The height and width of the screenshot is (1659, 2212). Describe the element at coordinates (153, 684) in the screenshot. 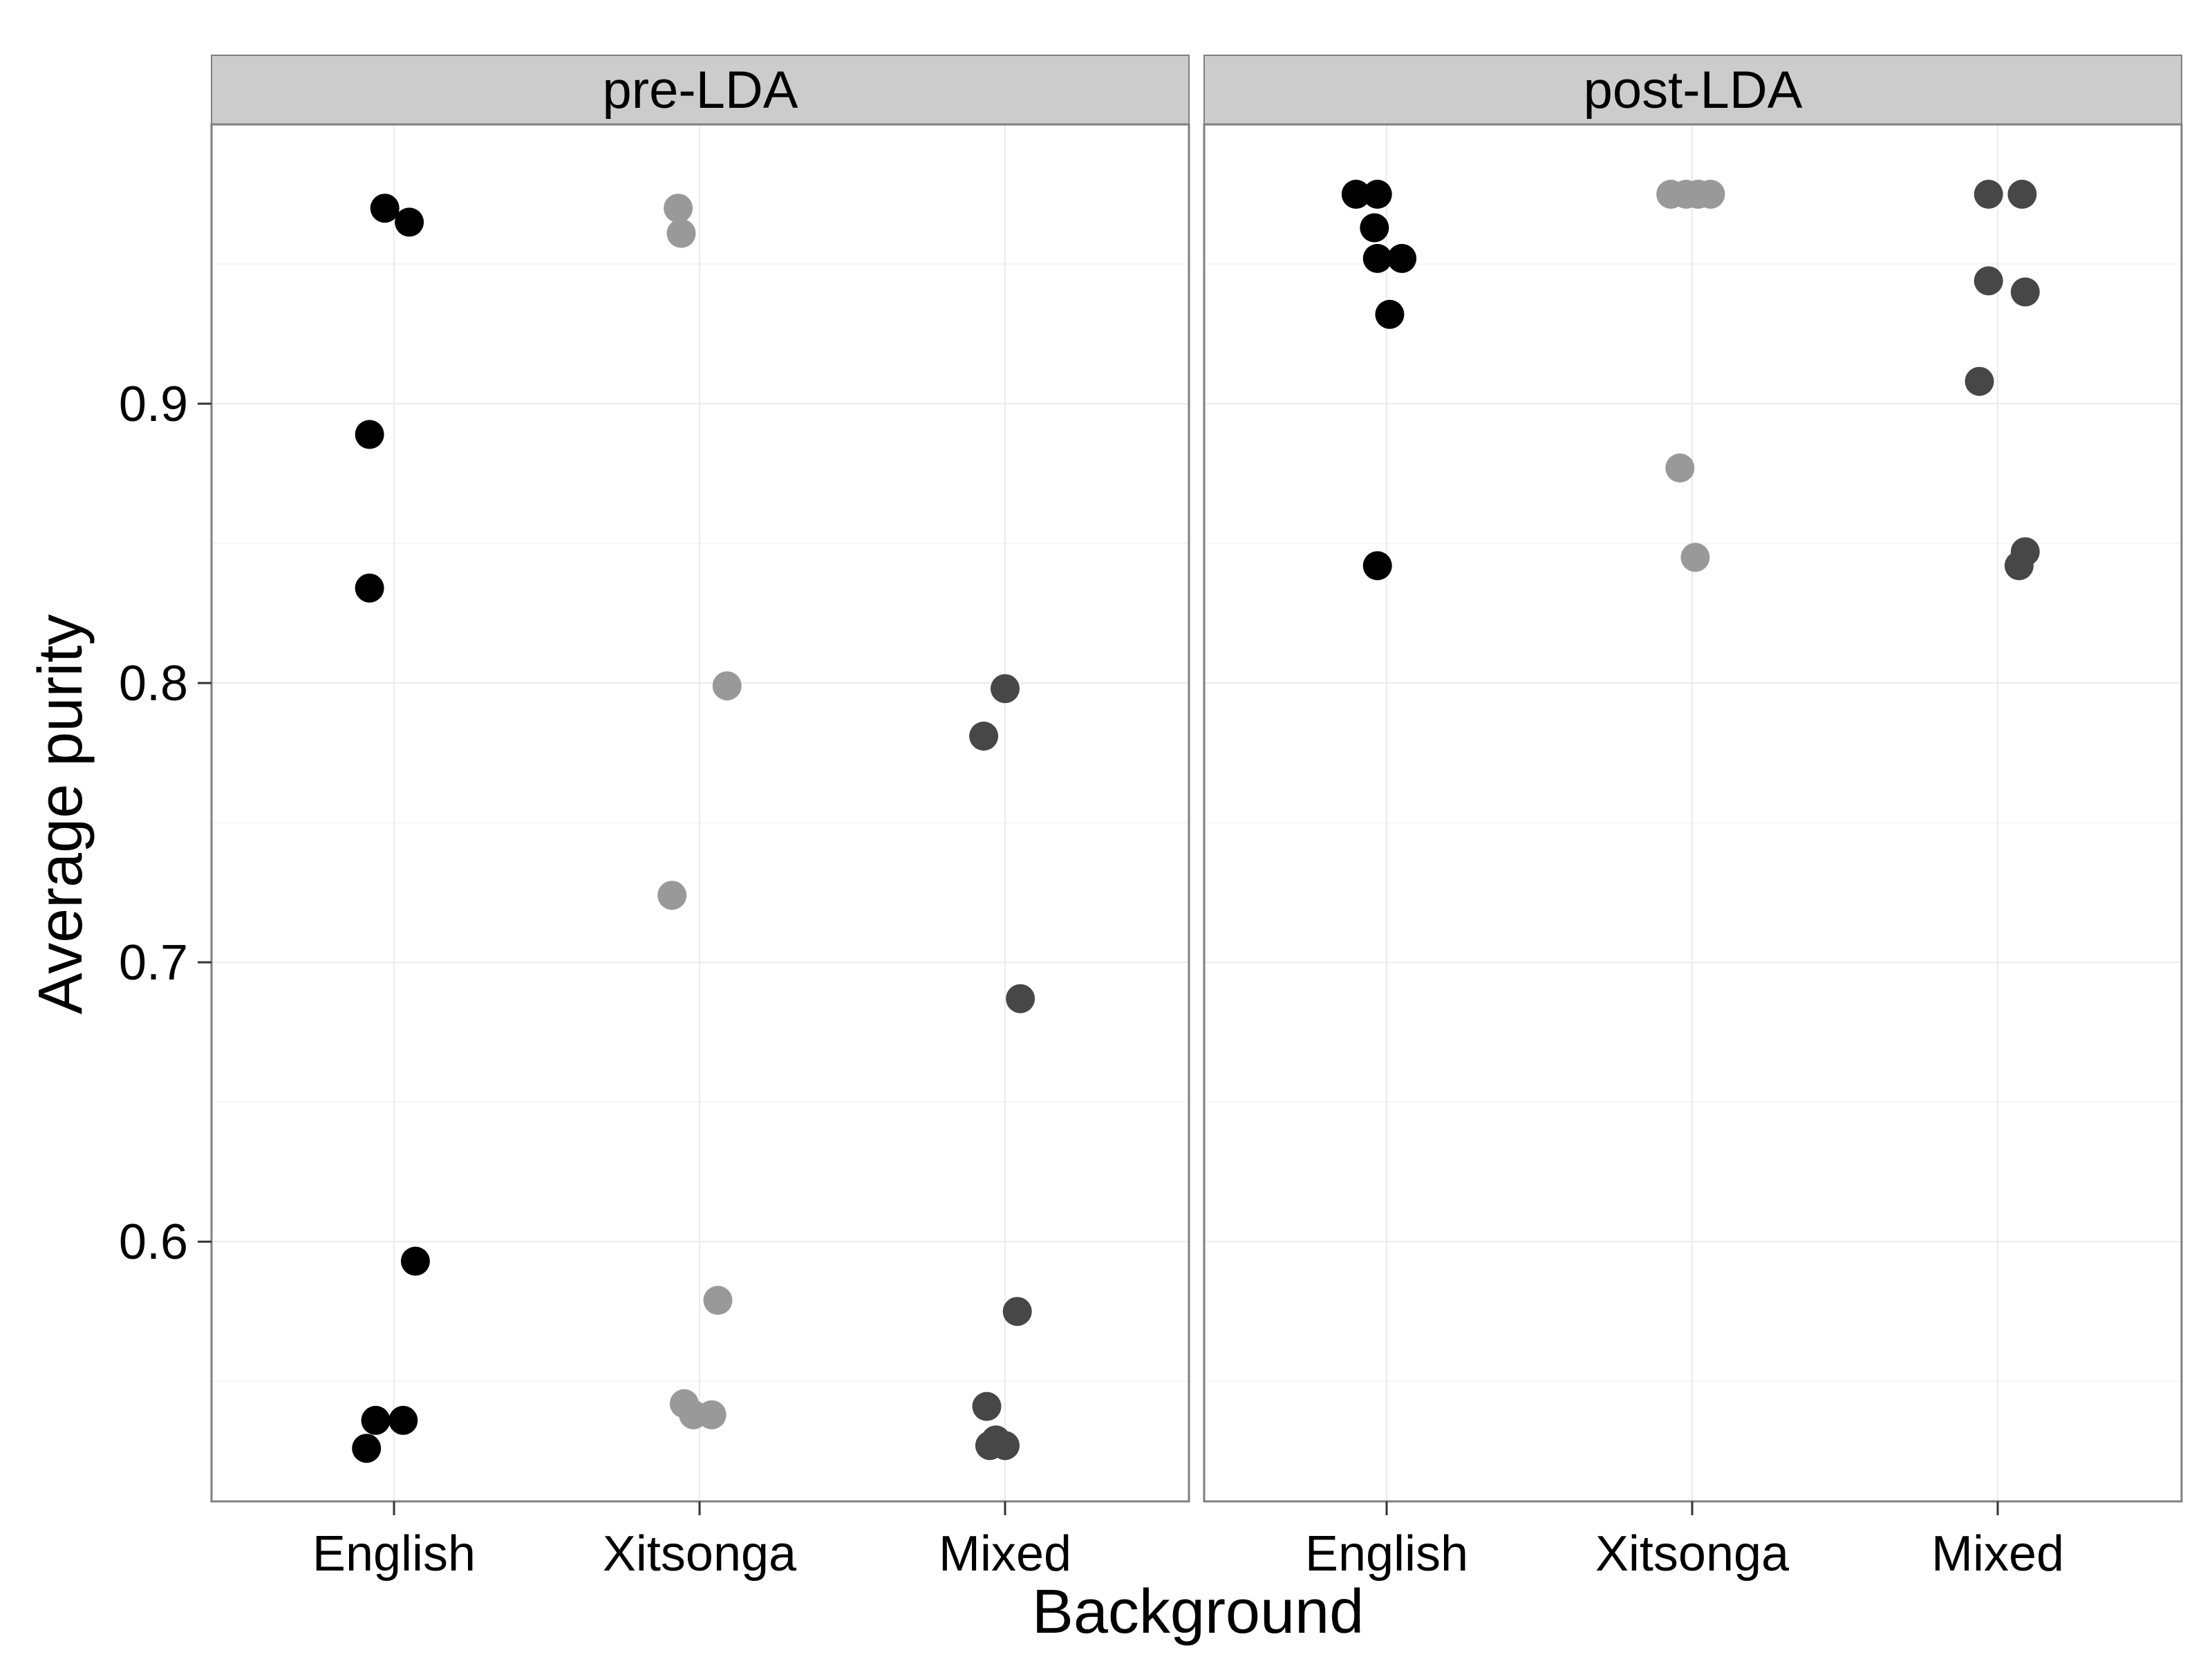

I see `y-tick-label: 0.8` at that location.